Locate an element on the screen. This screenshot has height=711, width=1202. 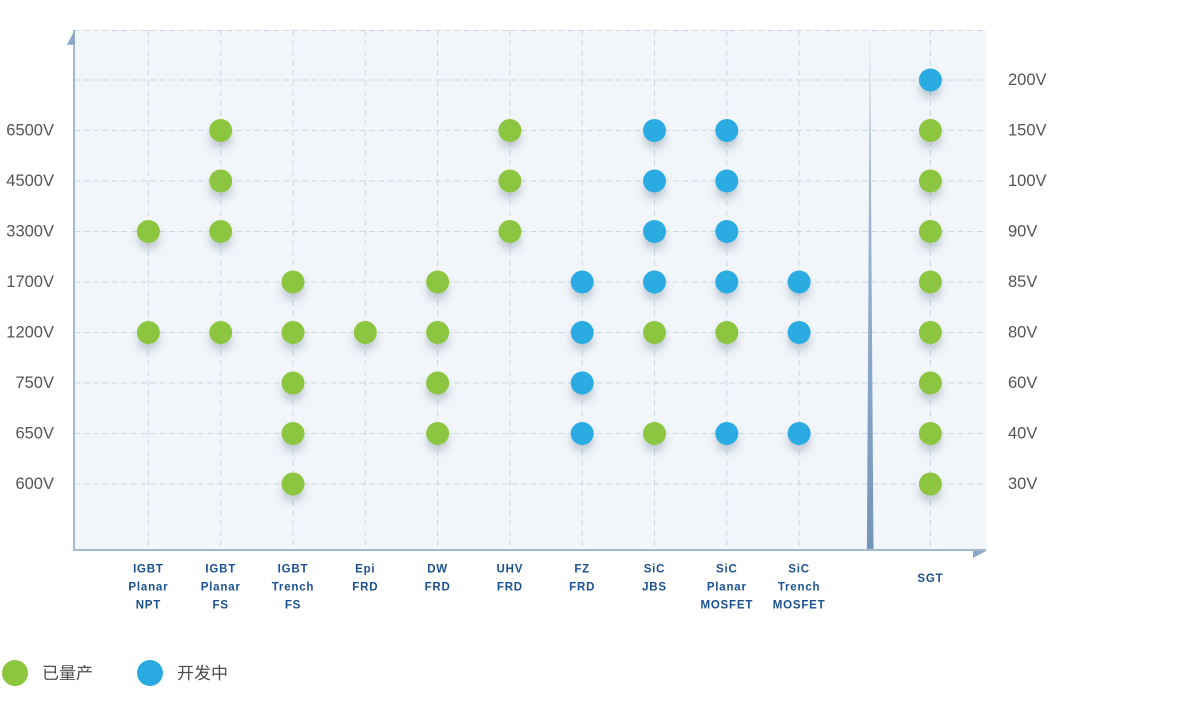
svg-text: 1700V is located at coordinates (30, 282).